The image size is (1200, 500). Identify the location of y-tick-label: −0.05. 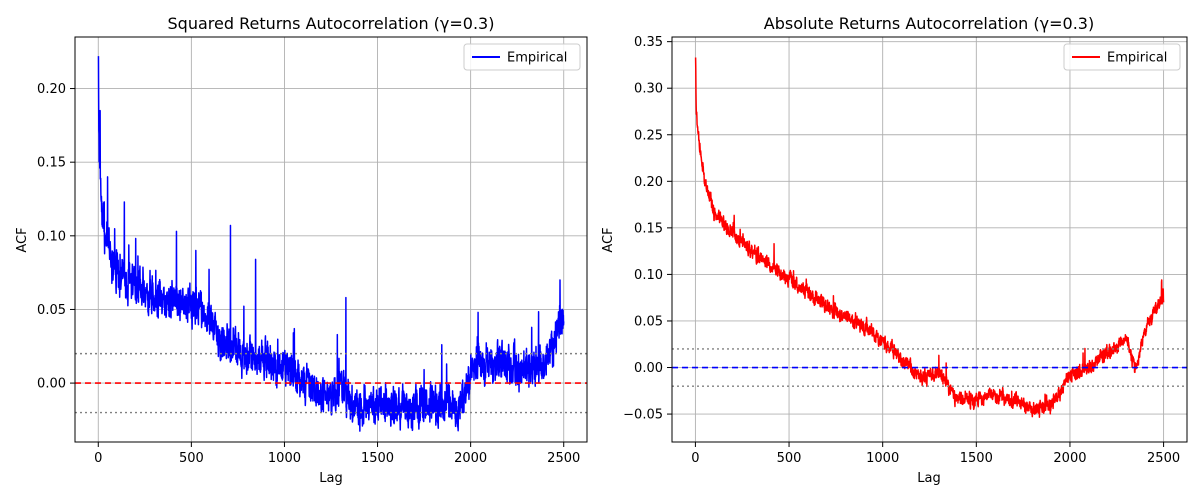
(643, 415).